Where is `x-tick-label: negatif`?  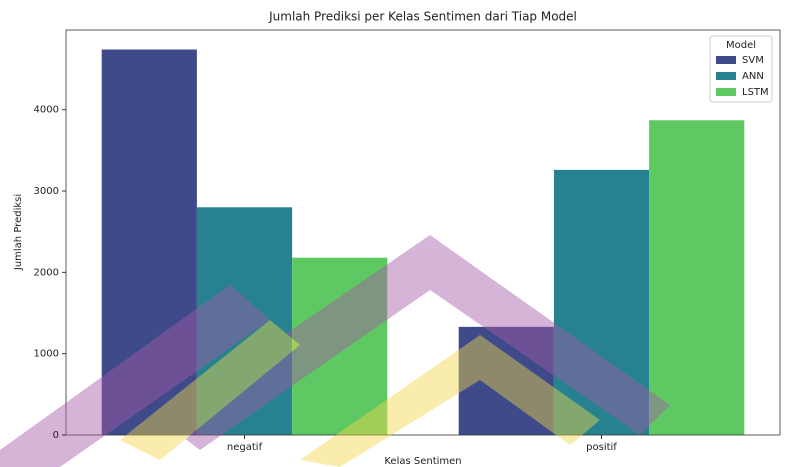
x-tick-label: negatif is located at coordinates (245, 447).